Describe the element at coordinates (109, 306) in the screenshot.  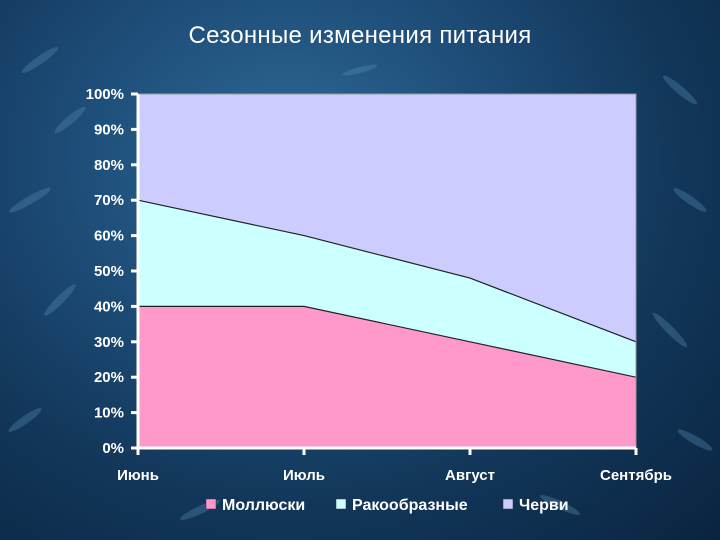
I see `y-tick-label: 40%` at that location.